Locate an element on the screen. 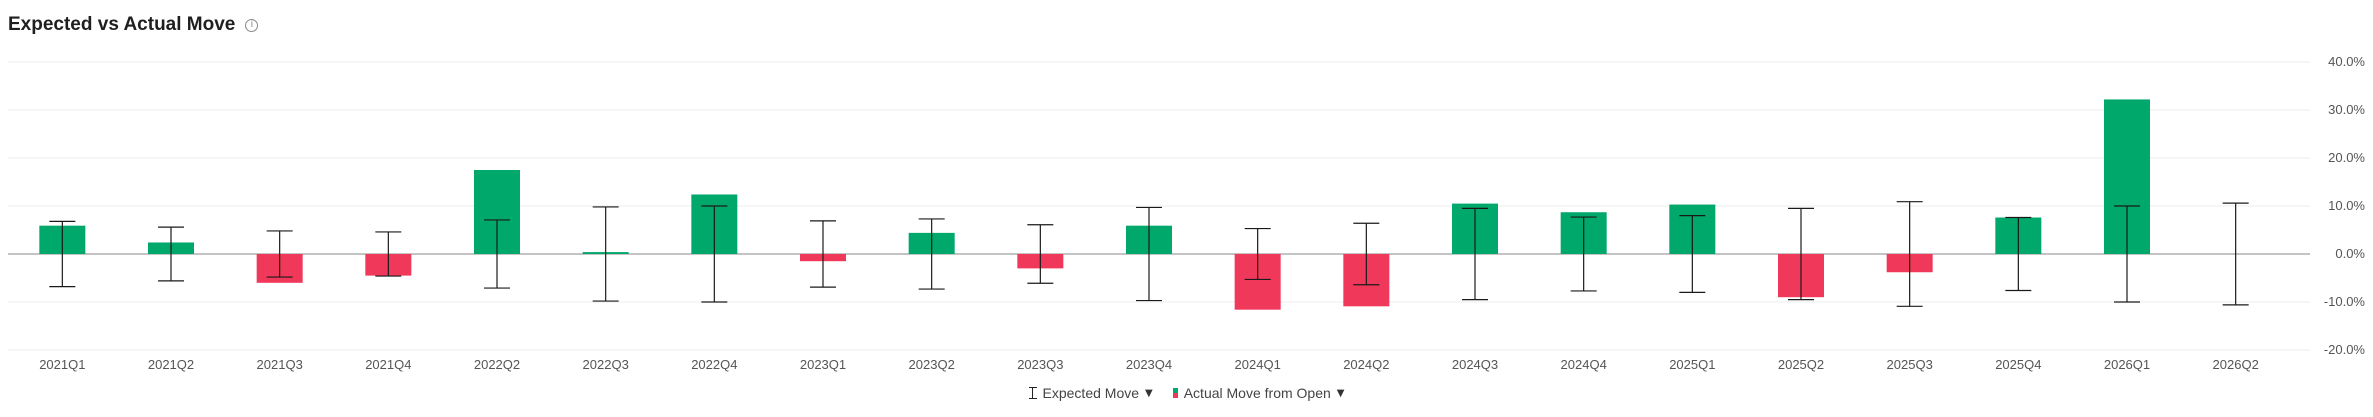 This screenshot has height=417, width=2373. x-tick-label: 2023Q4 is located at coordinates (1149, 364).